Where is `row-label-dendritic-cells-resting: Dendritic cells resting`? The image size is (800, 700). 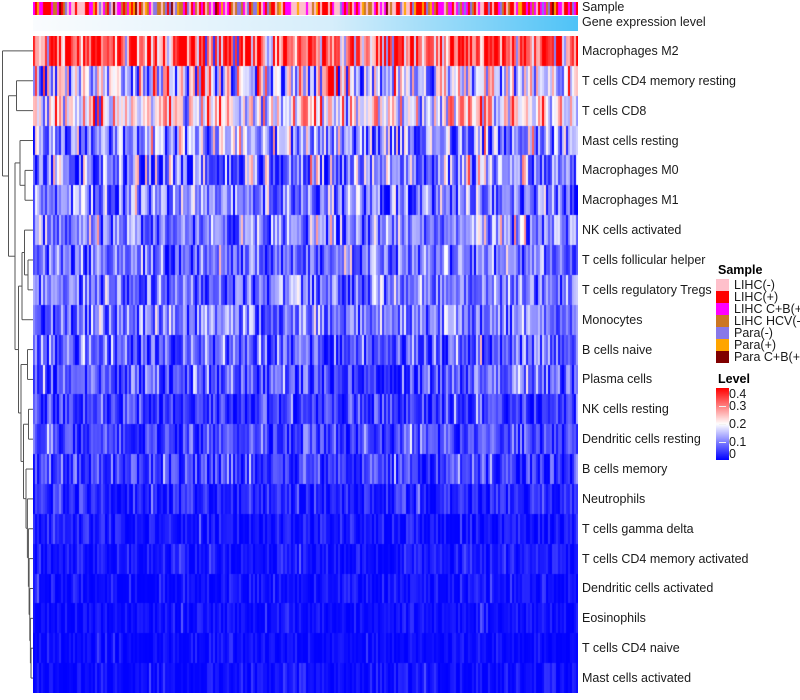
row-label-dendritic-cells-resting: Dendritic cells resting is located at coordinates (641, 439).